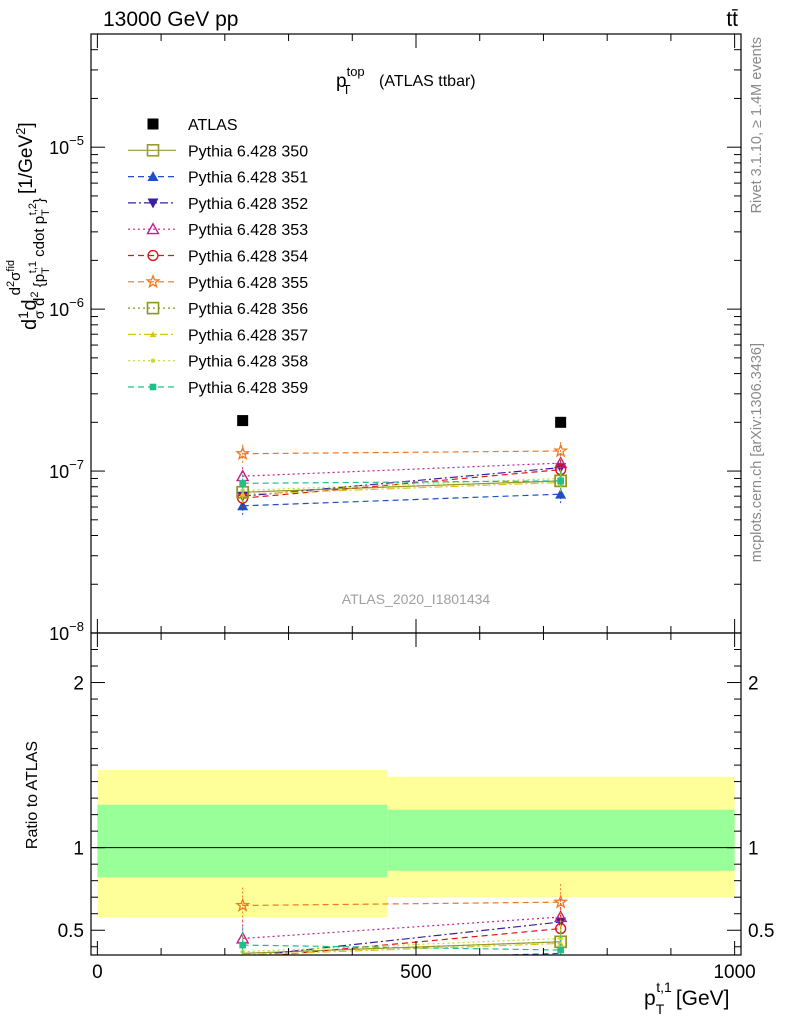  What do you see at coordinates (248, 204) in the screenshot?
I see `legend-label-3: Pythia 6.428 352` at bounding box center [248, 204].